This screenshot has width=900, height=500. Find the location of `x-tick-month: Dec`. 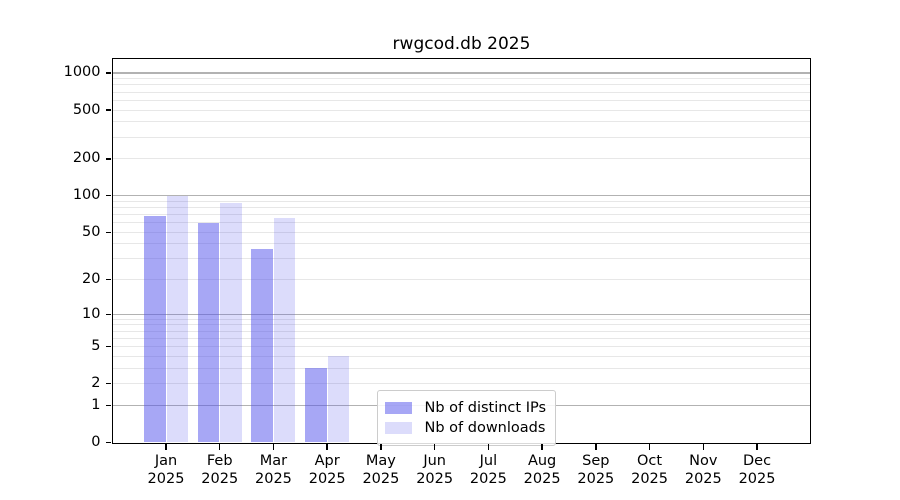

x-tick-month: Dec is located at coordinates (757, 460).